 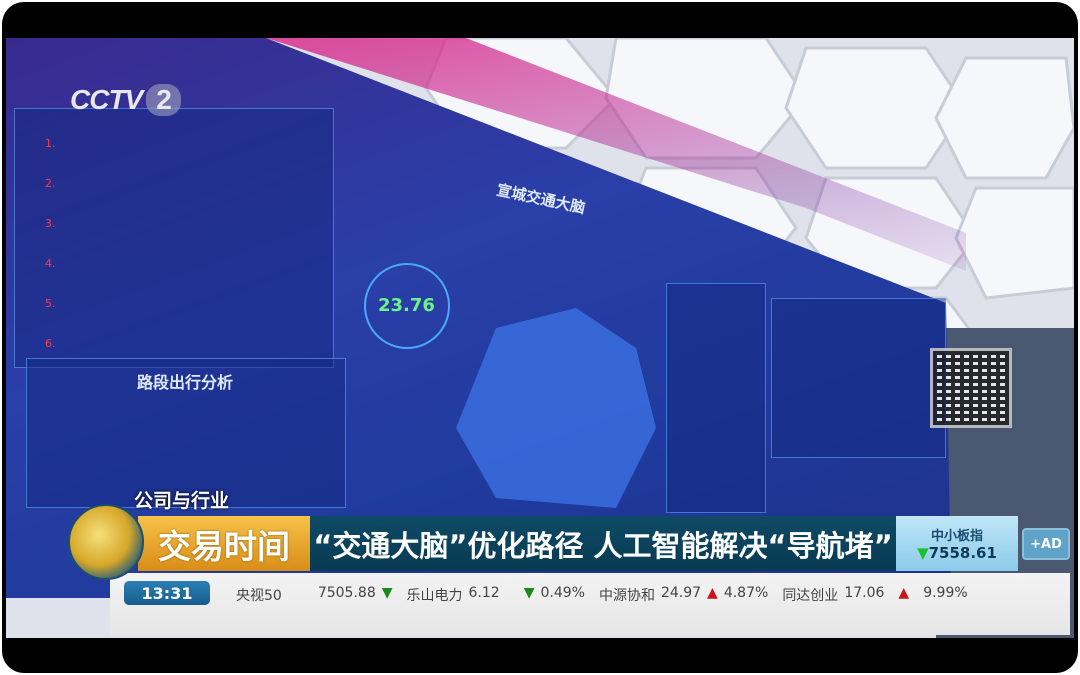 I want to click on data-panel, so click(x=716, y=398).